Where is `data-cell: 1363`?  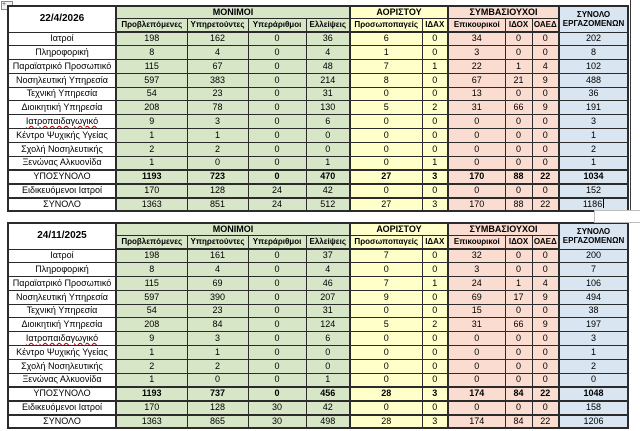 data-cell: 1363 is located at coordinates (151, 421).